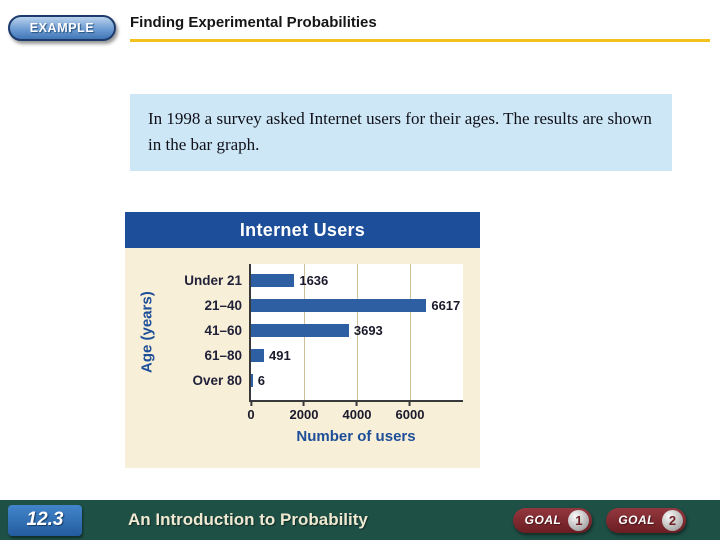  Describe the element at coordinates (636, 520) in the screenshot. I see `goal-2-label: GOAL` at that location.